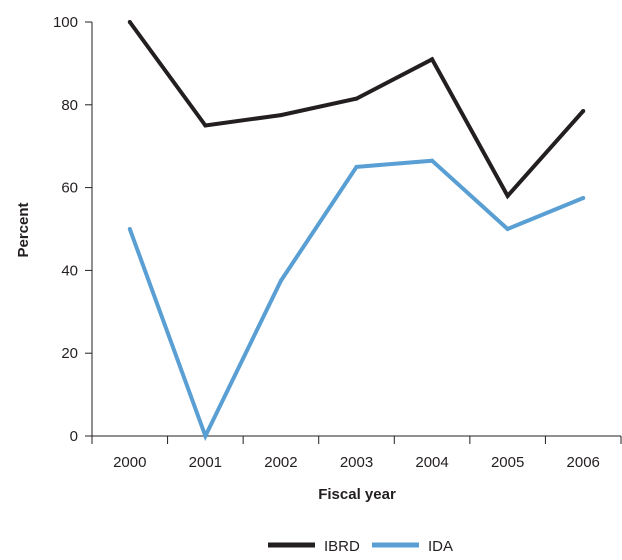 Image resolution: width=622 pixels, height=560 pixels. What do you see at coordinates (65, 22) in the screenshot?
I see `y-tick-label: 100` at bounding box center [65, 22].